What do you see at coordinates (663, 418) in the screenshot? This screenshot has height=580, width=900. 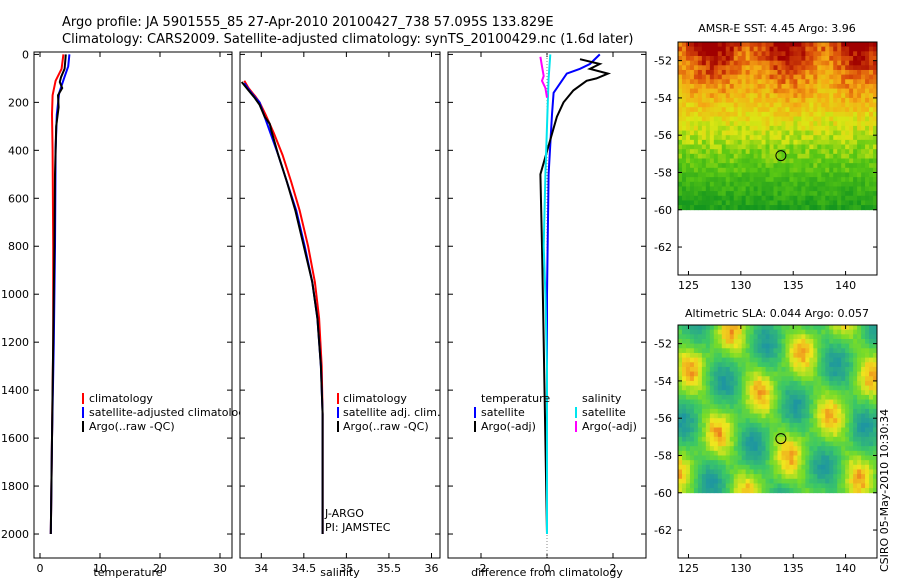 I see `y-tick-label: -56` at bounding box center [663, 418].